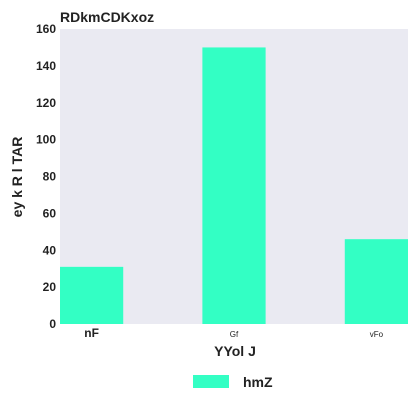 The width and height of the screenshot is (420, 420). Describe the element at coordinates (258, 382) in the screenshot. I see `legend-label-hmZ: hmZ` at that location.